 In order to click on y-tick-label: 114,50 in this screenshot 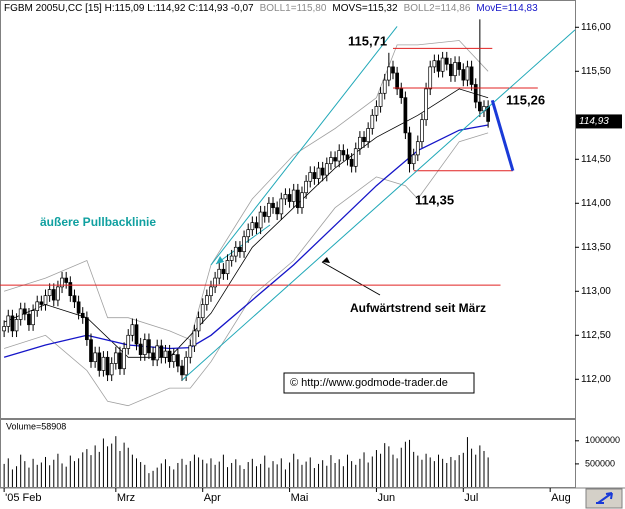, I will do `click(596, 159)`.